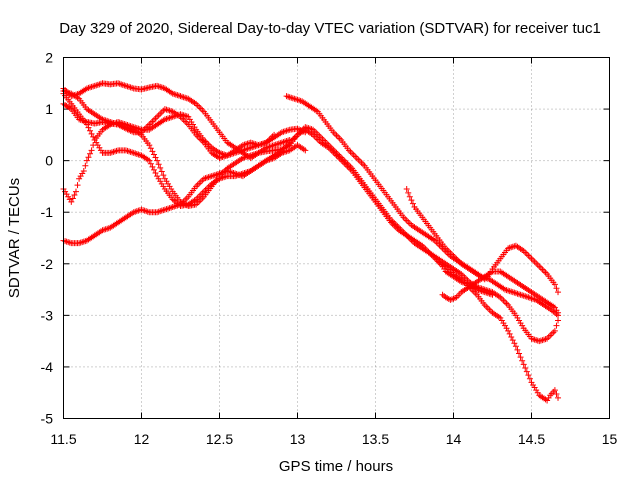 The width and height of the screenshot is (640, 485). What do you see at coordinates (375, 439) in the screenshot?
I see `x-tick-label: 13.5` at bounding box center [375, 439].